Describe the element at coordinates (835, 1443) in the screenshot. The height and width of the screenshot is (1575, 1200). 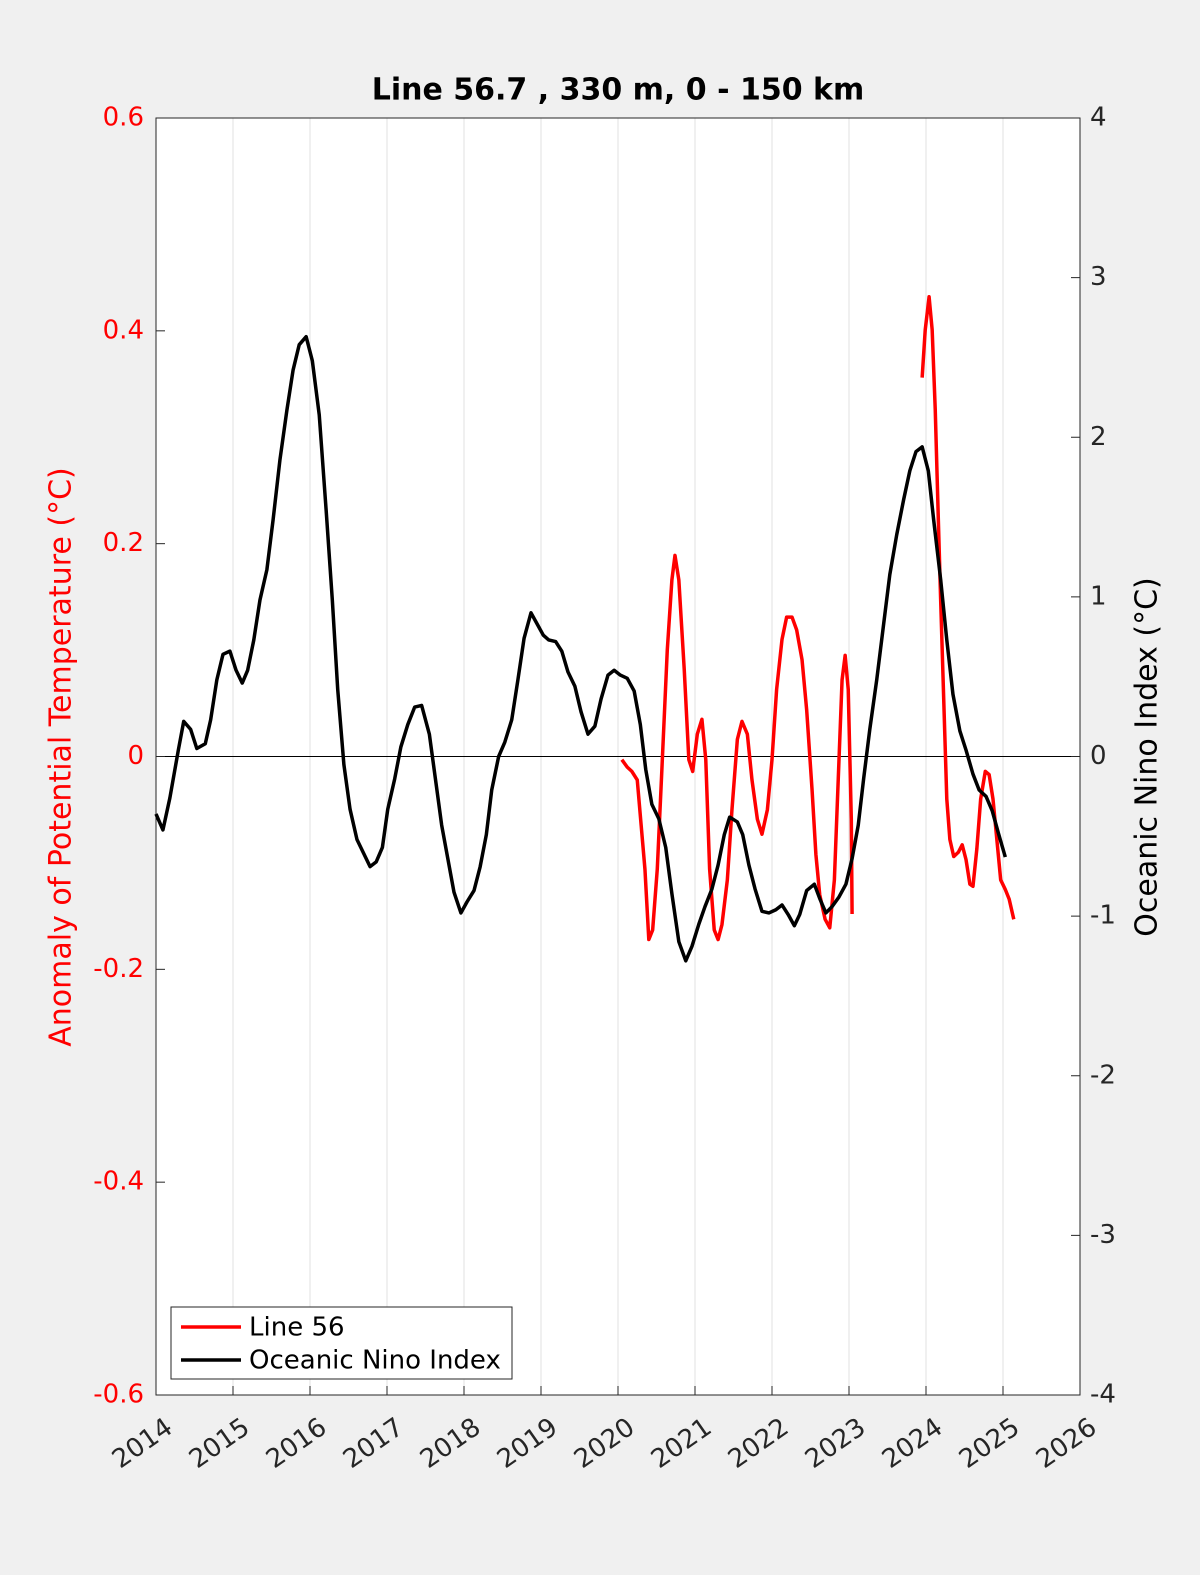
I see `x-tick-label: 2023` at that location.